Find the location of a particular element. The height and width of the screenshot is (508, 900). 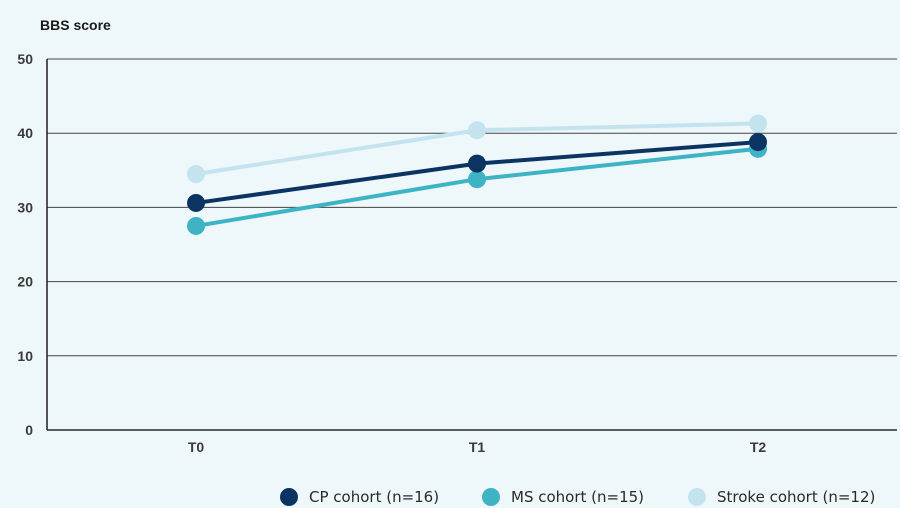

x-tick-label: T1 is located at coordinates (477, 447).